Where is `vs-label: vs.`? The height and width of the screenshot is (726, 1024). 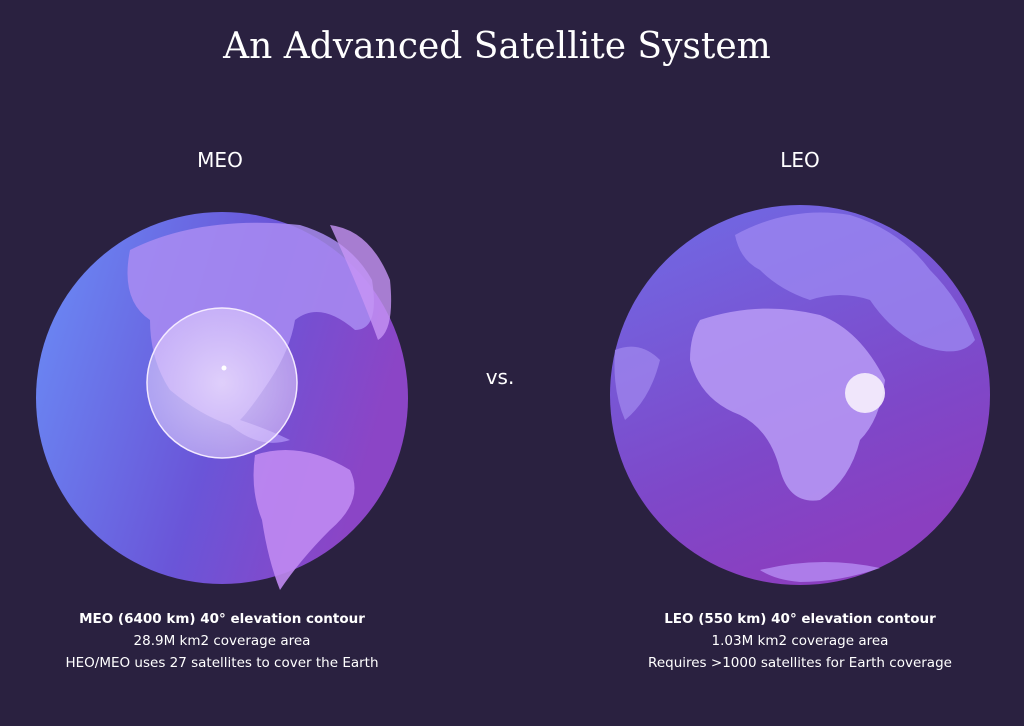
vs-label: vs. is located at coordinates (500, 377).